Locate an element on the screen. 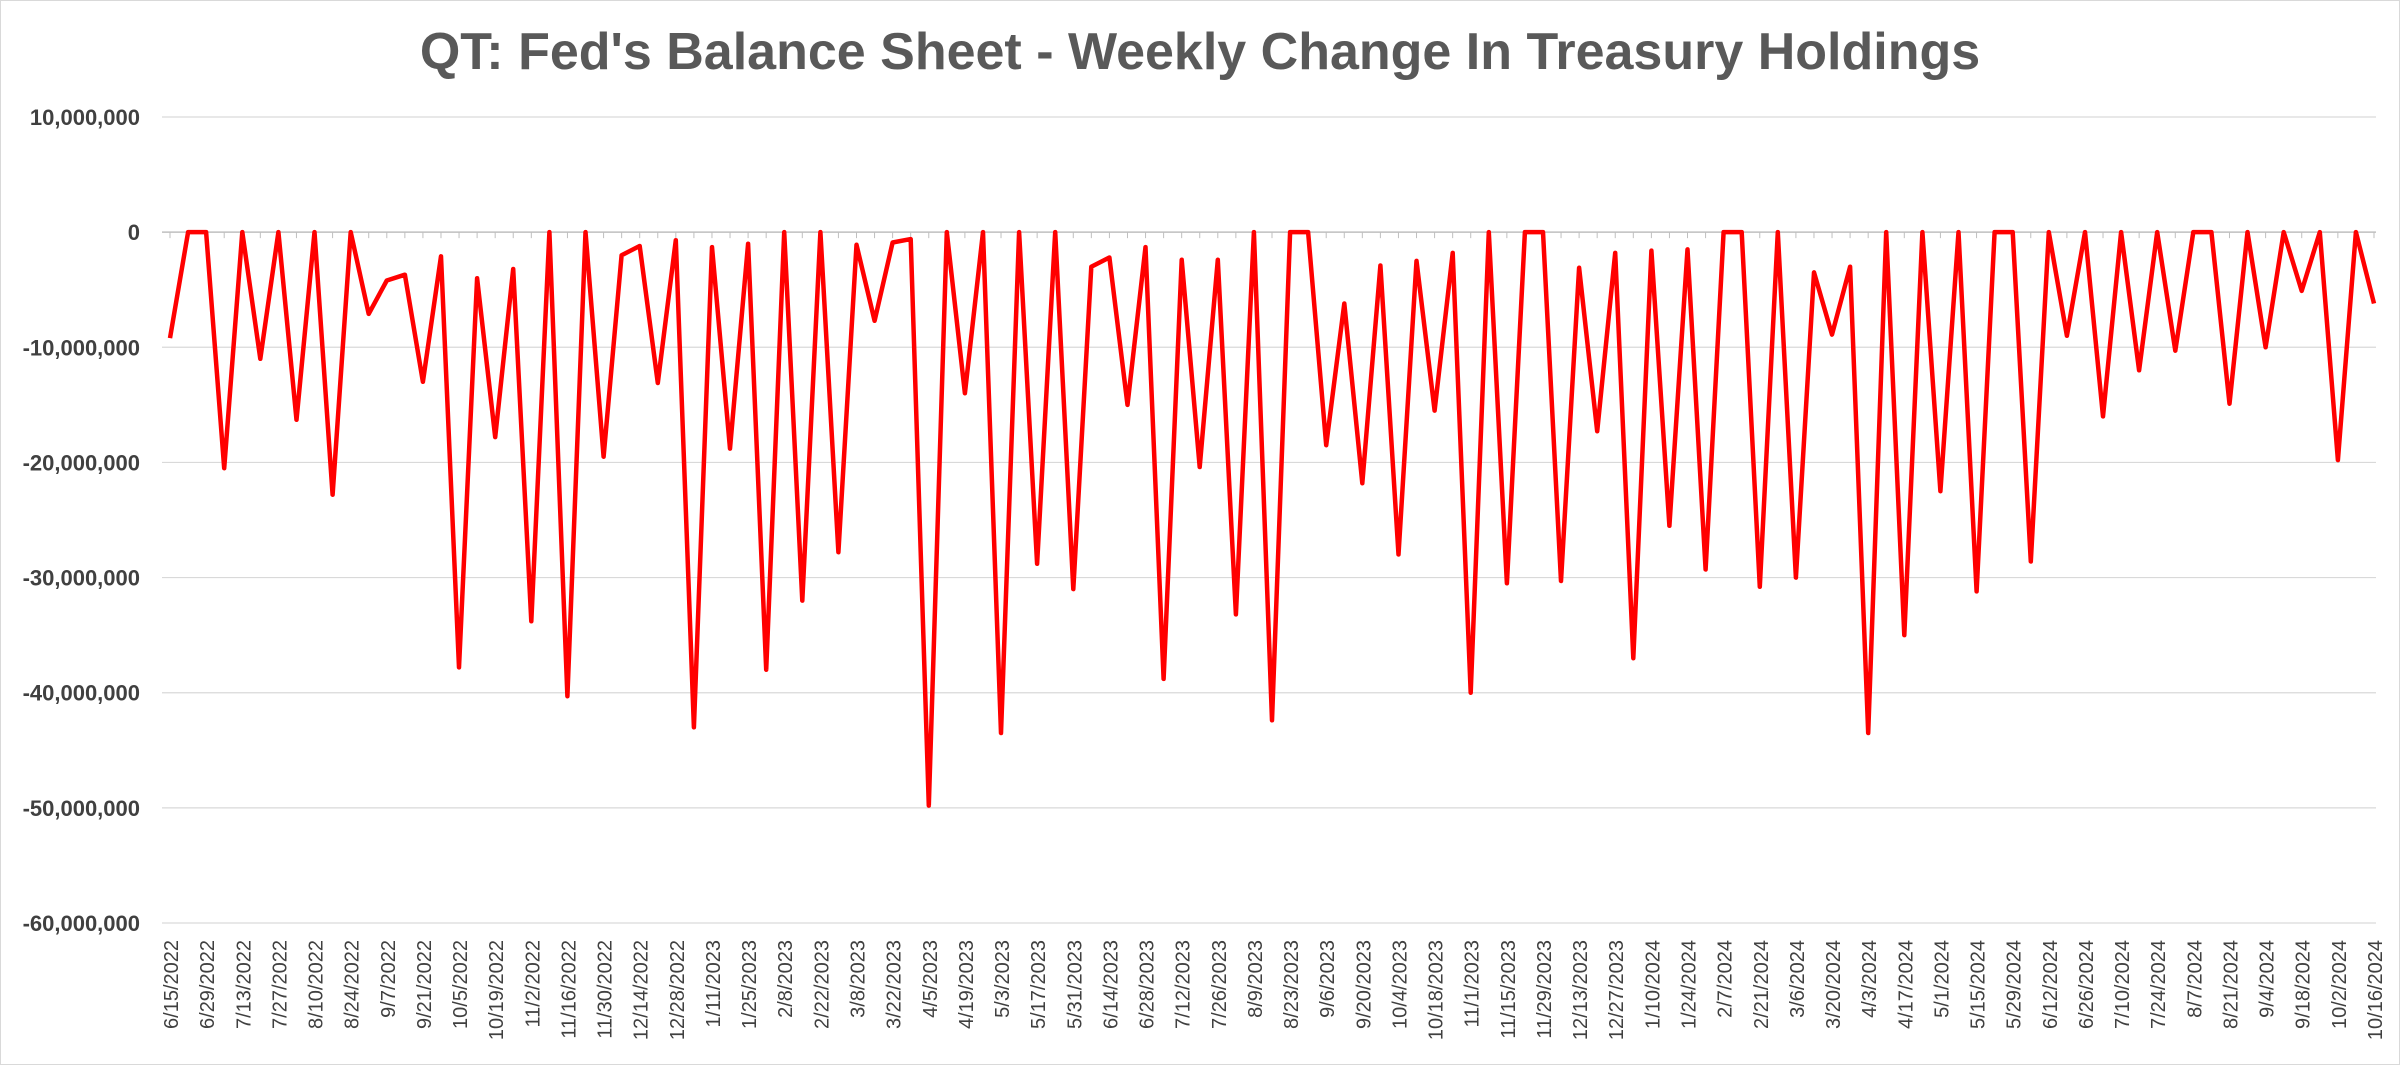 The image size is (2400, 1065). x-tick-label: 9/20/2023 is located at coordinates (1364, 984).